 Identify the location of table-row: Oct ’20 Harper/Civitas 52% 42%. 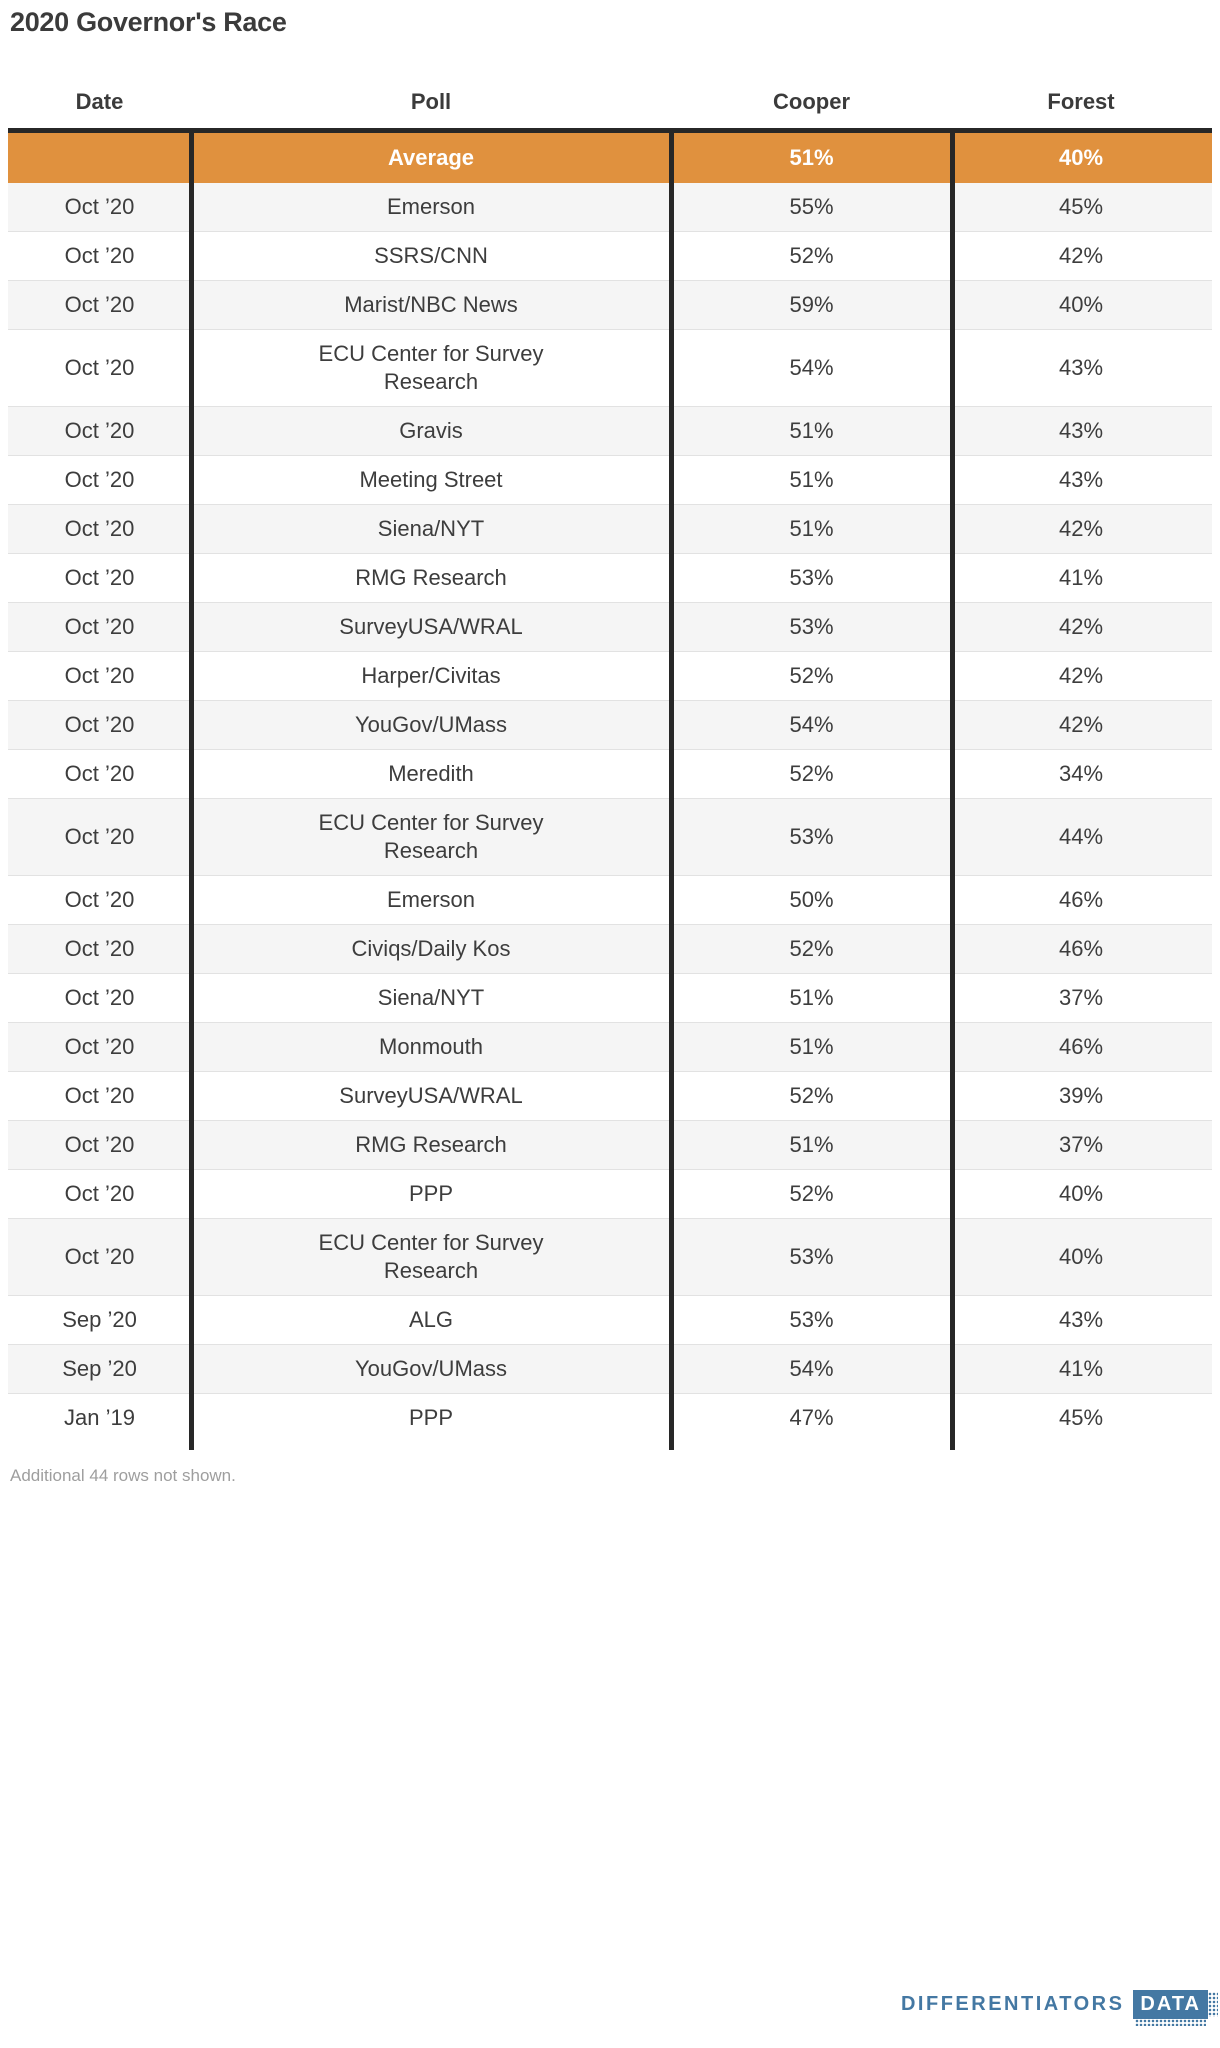
(610, 675).